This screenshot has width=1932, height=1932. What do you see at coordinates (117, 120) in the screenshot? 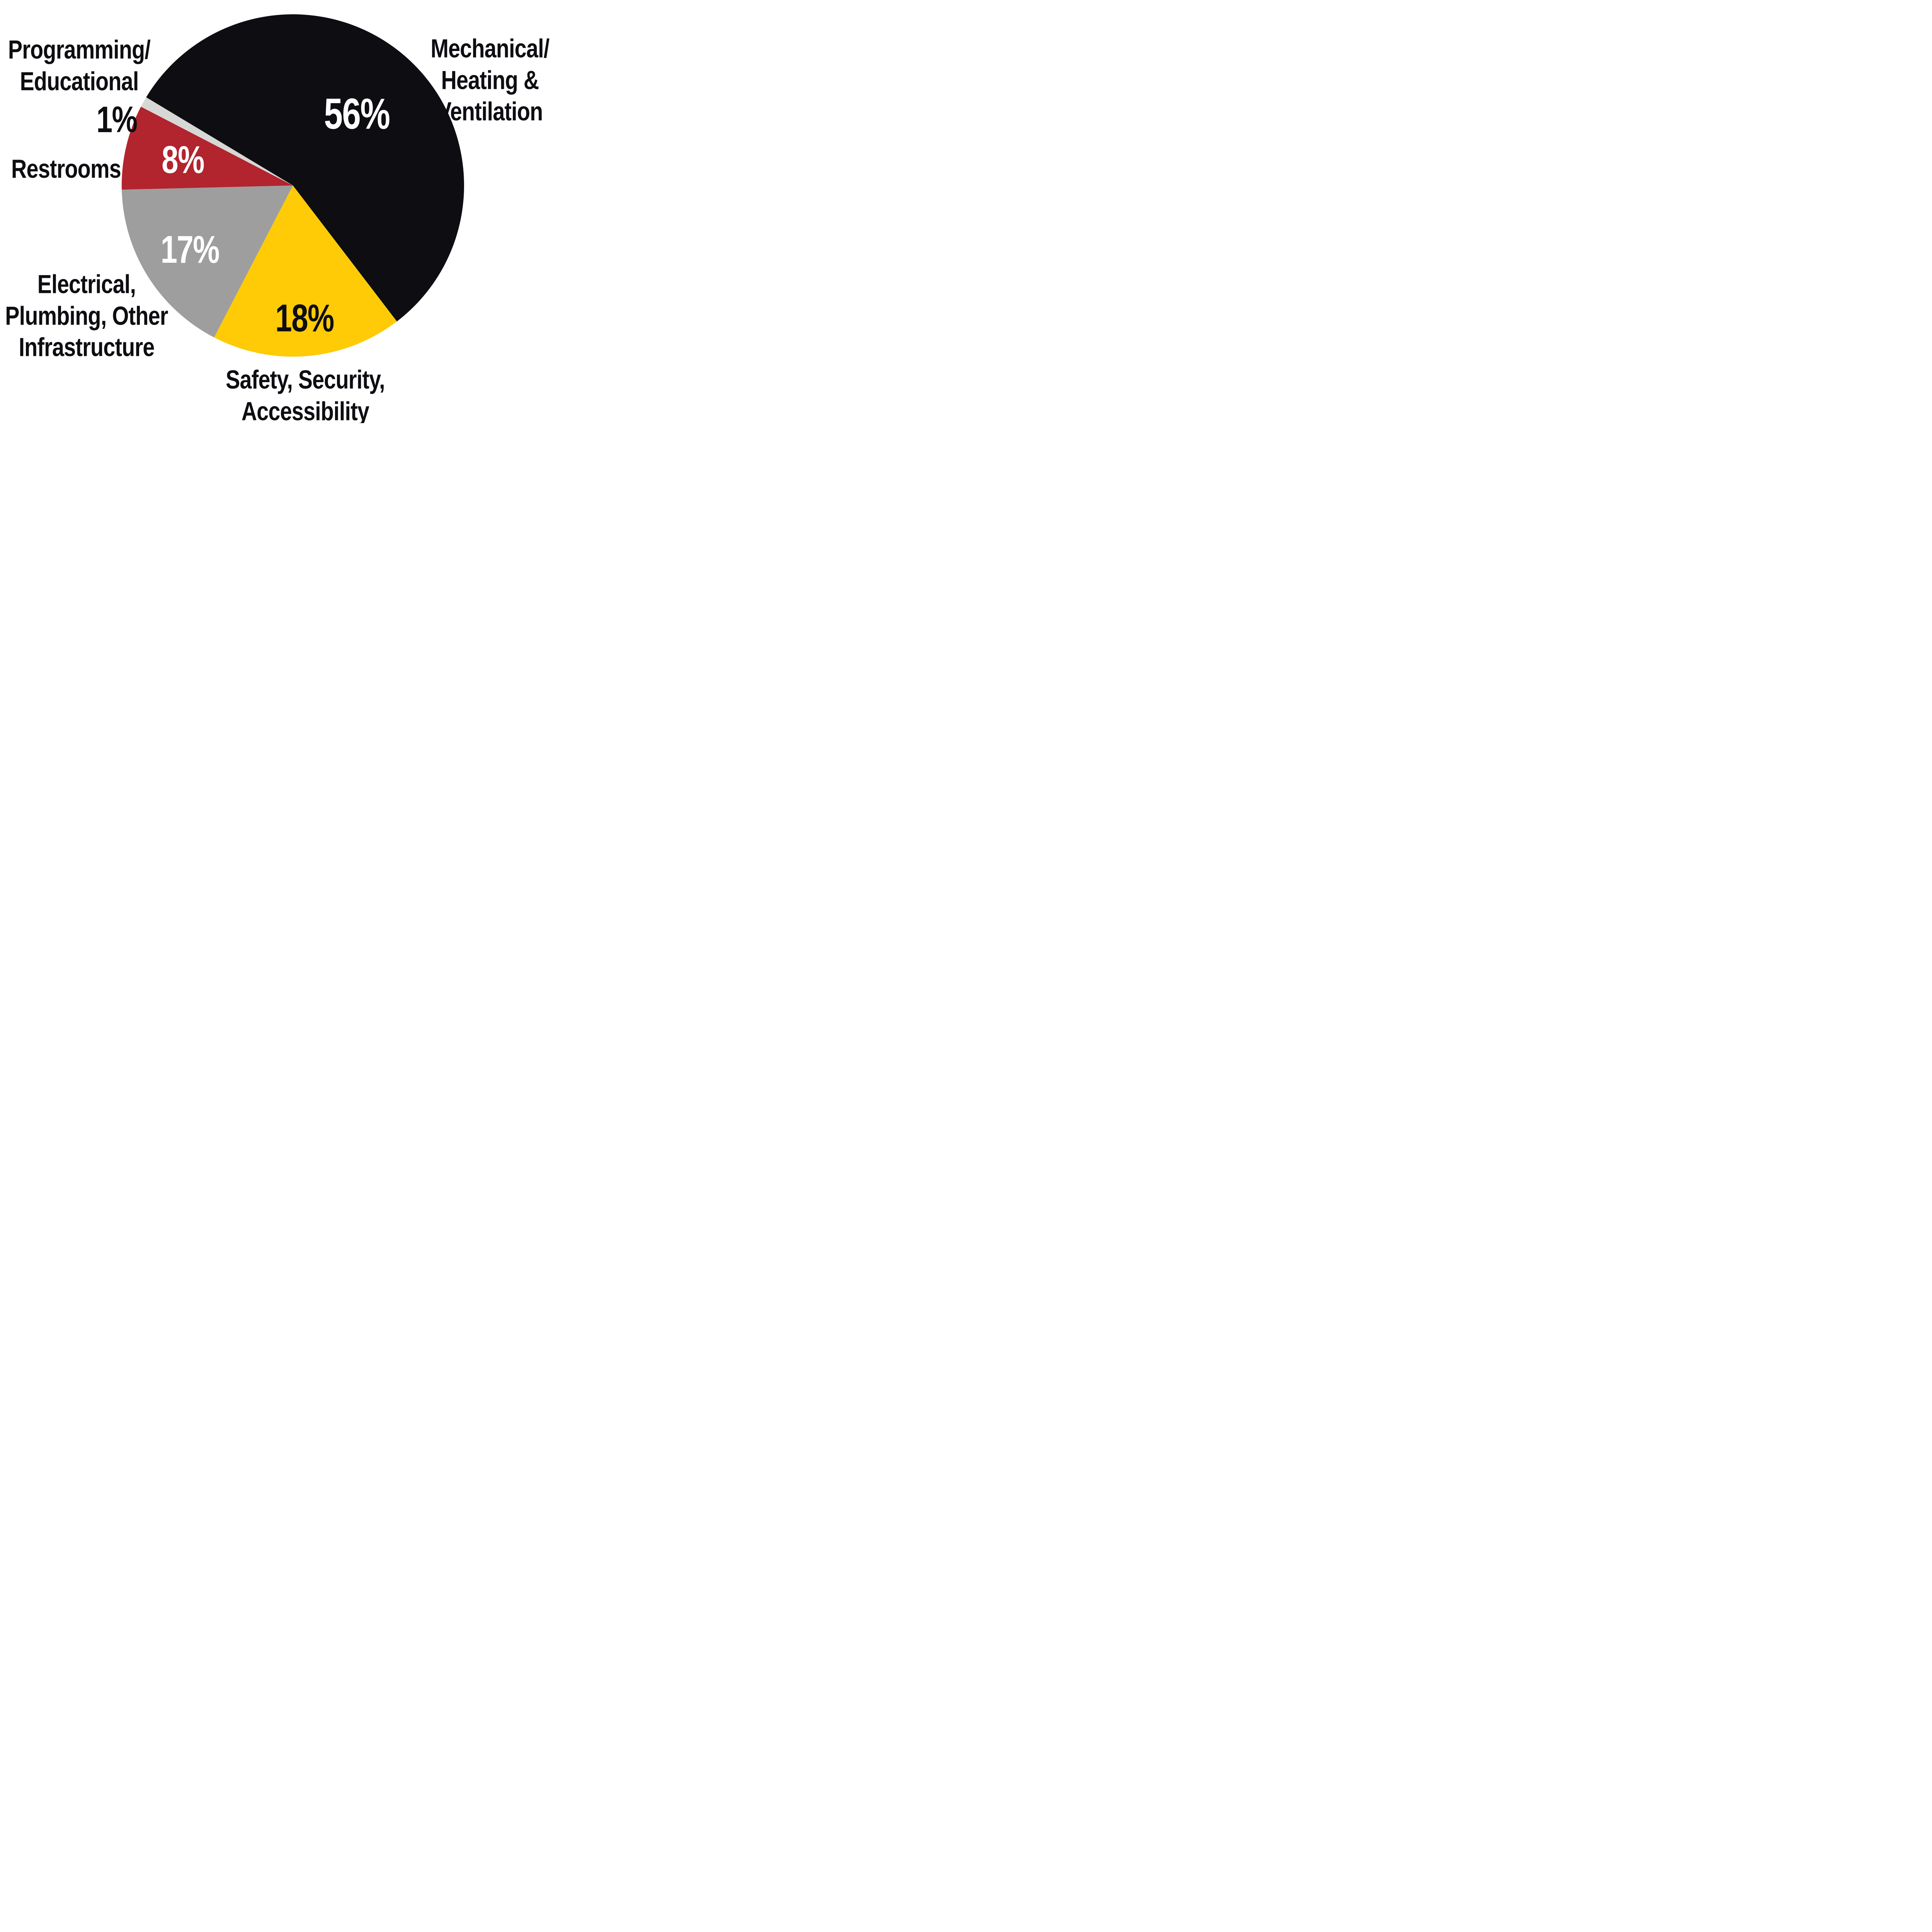
I see `percent-label-programming-educational: 1%` at bounding box center [117, 120].